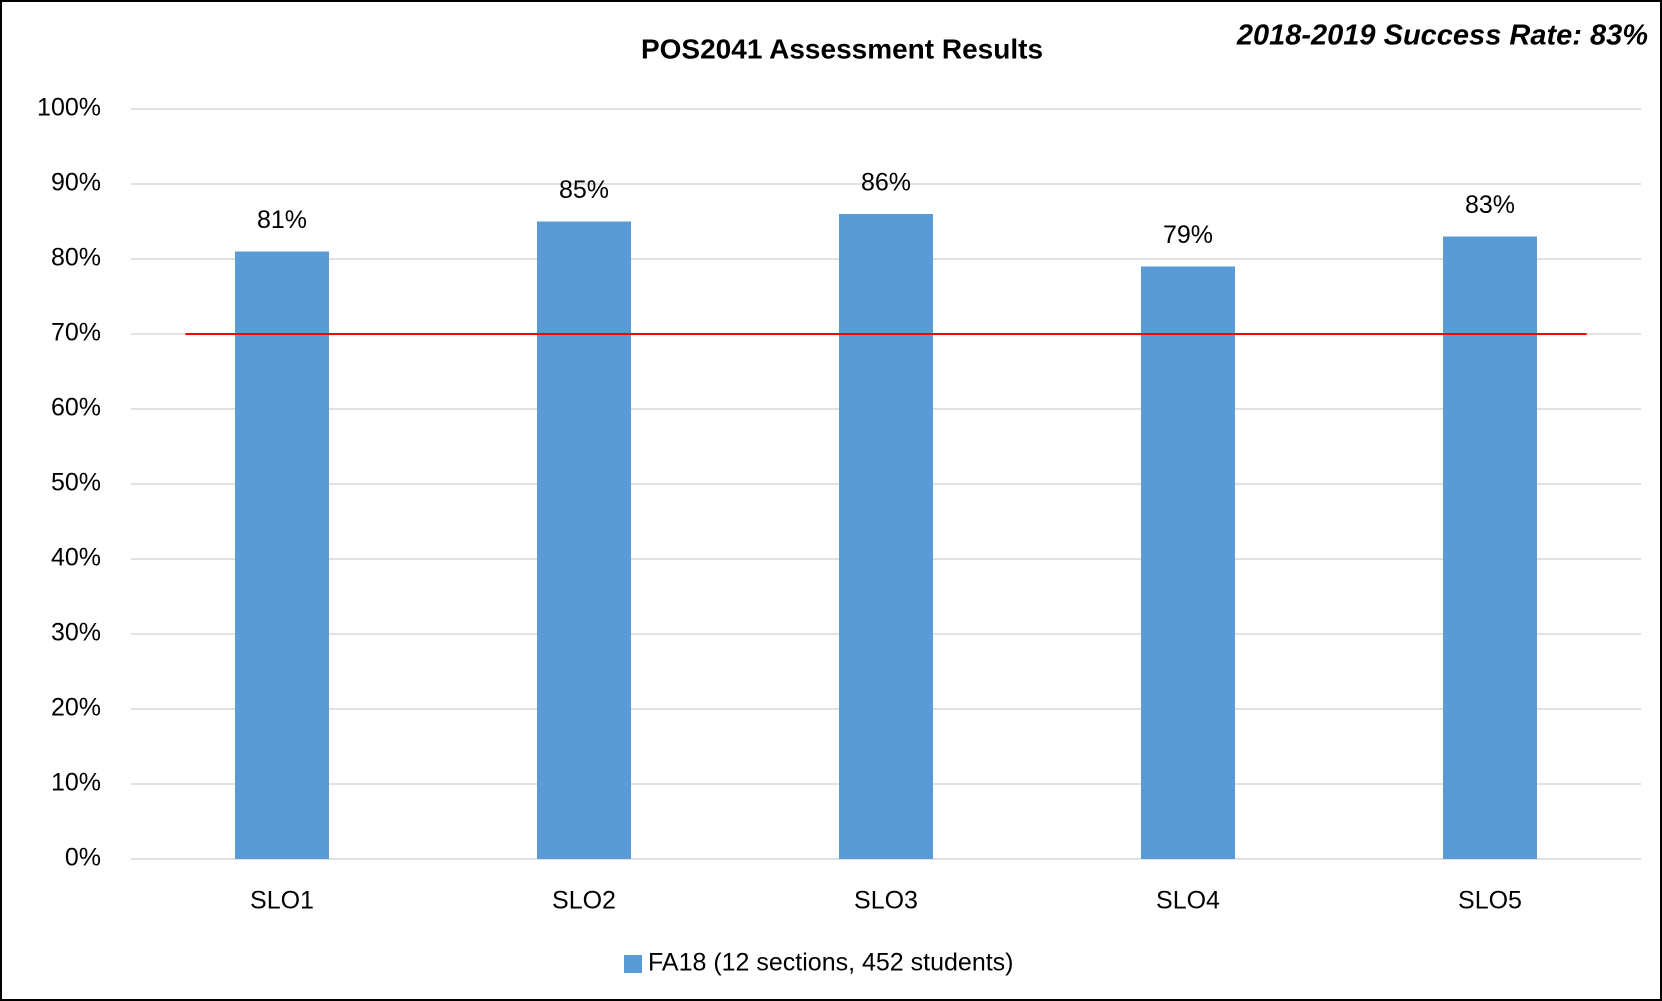  What do you see at coordinates (842, 48) in the screenshot?
I see `chart-title: POS2041 Assessment Results` at bounding box center [842, 48].